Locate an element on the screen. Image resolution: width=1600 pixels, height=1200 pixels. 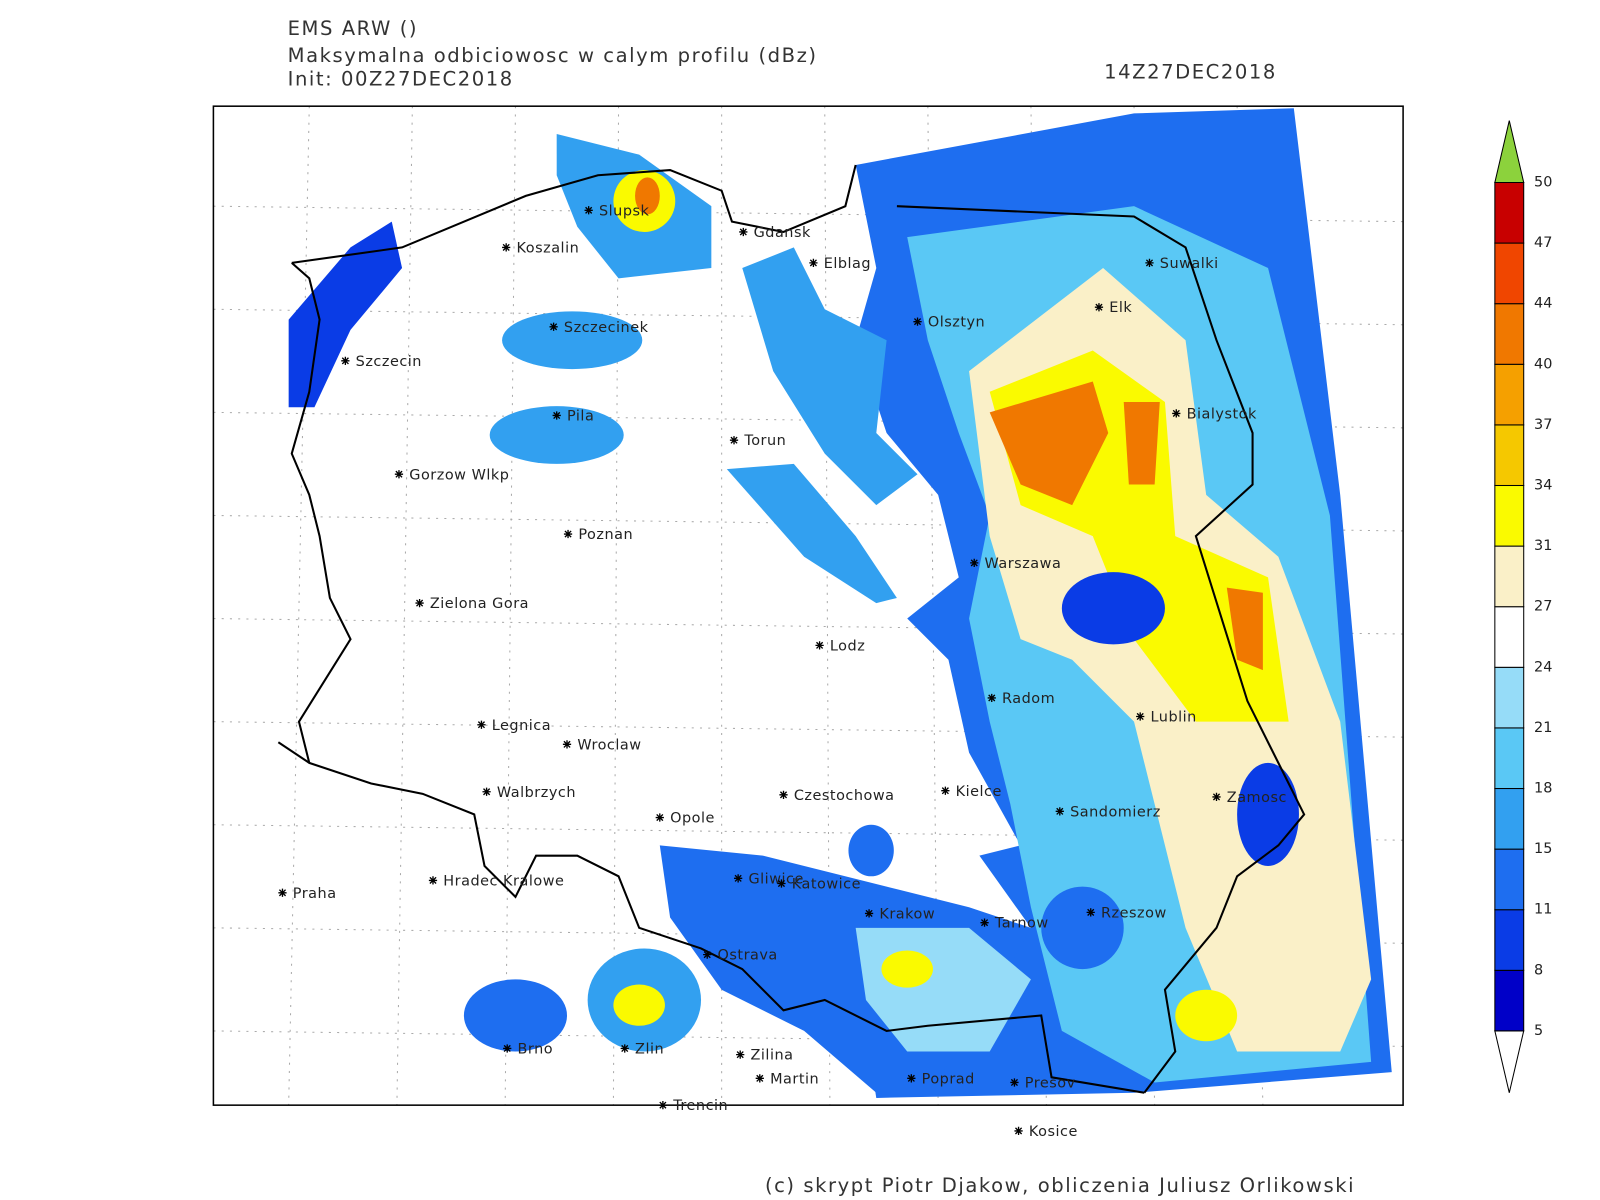
init-time: Init: 00Z27DEC2018 is located at coordinates (401, 79).